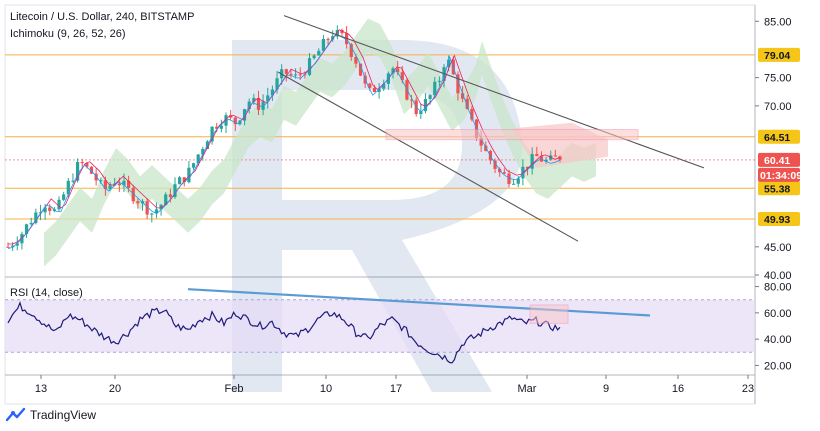  I want to click on time-tick-label: 13, so click(41, 389).